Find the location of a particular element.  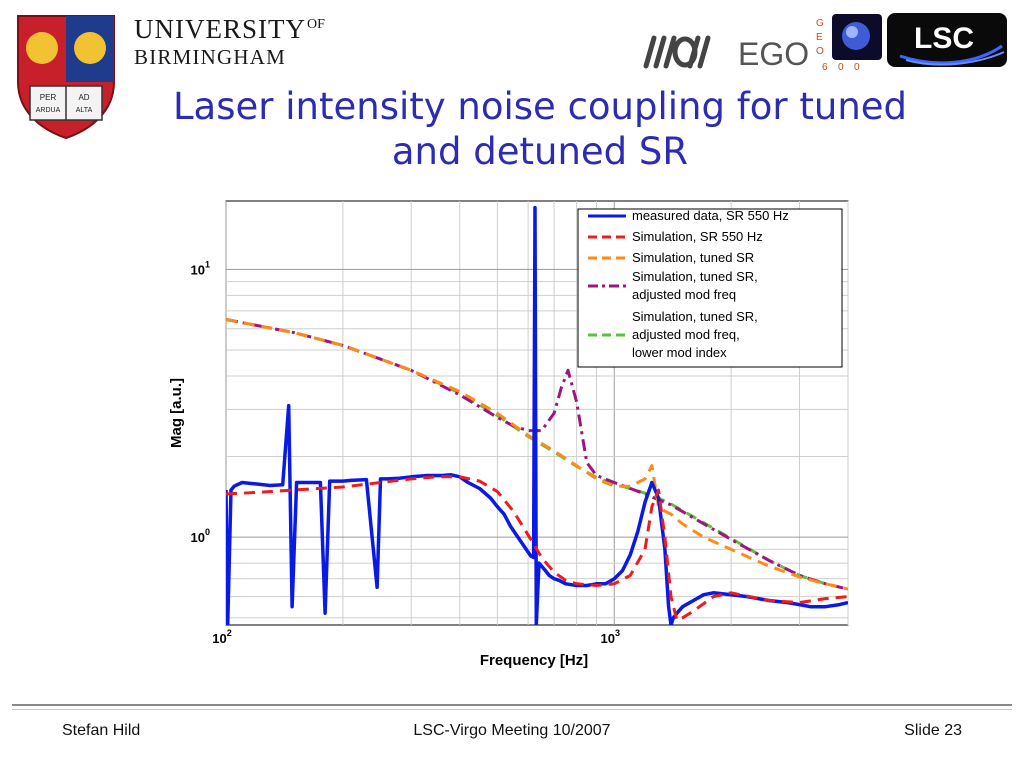

ego-logo: EGO is located at coordinates (726, 53).